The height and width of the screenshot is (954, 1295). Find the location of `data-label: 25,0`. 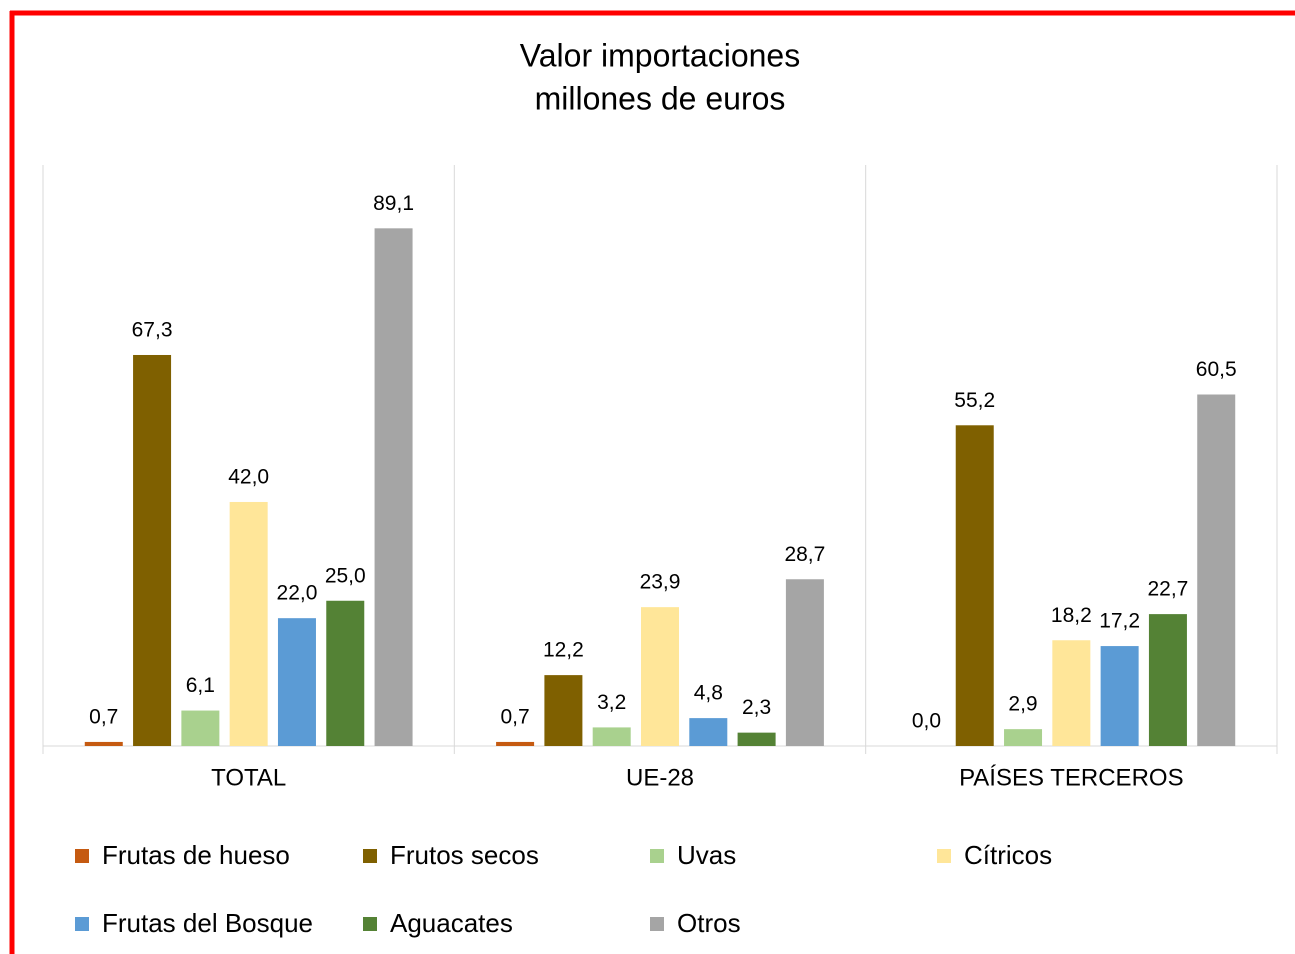

data-label: 25,0 is located at coordinates (345, 575).